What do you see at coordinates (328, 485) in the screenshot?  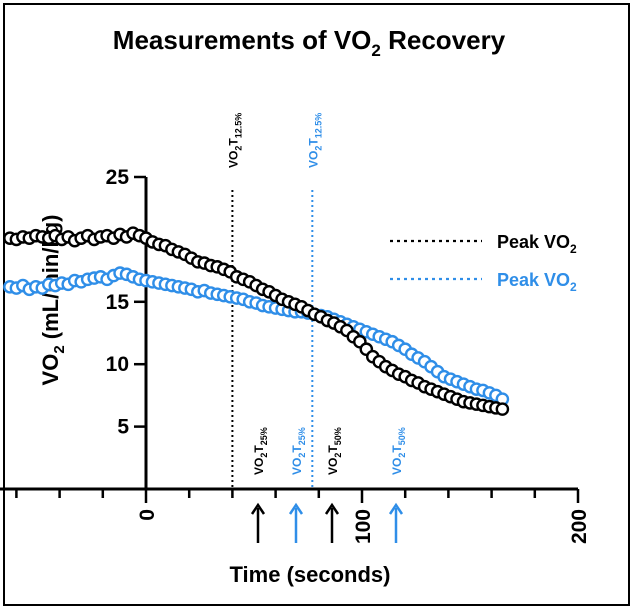 I see `threshold-markers: VO2T25% VO2T25% VO2T50% VO2T50%` at bounding box center [328, 485].